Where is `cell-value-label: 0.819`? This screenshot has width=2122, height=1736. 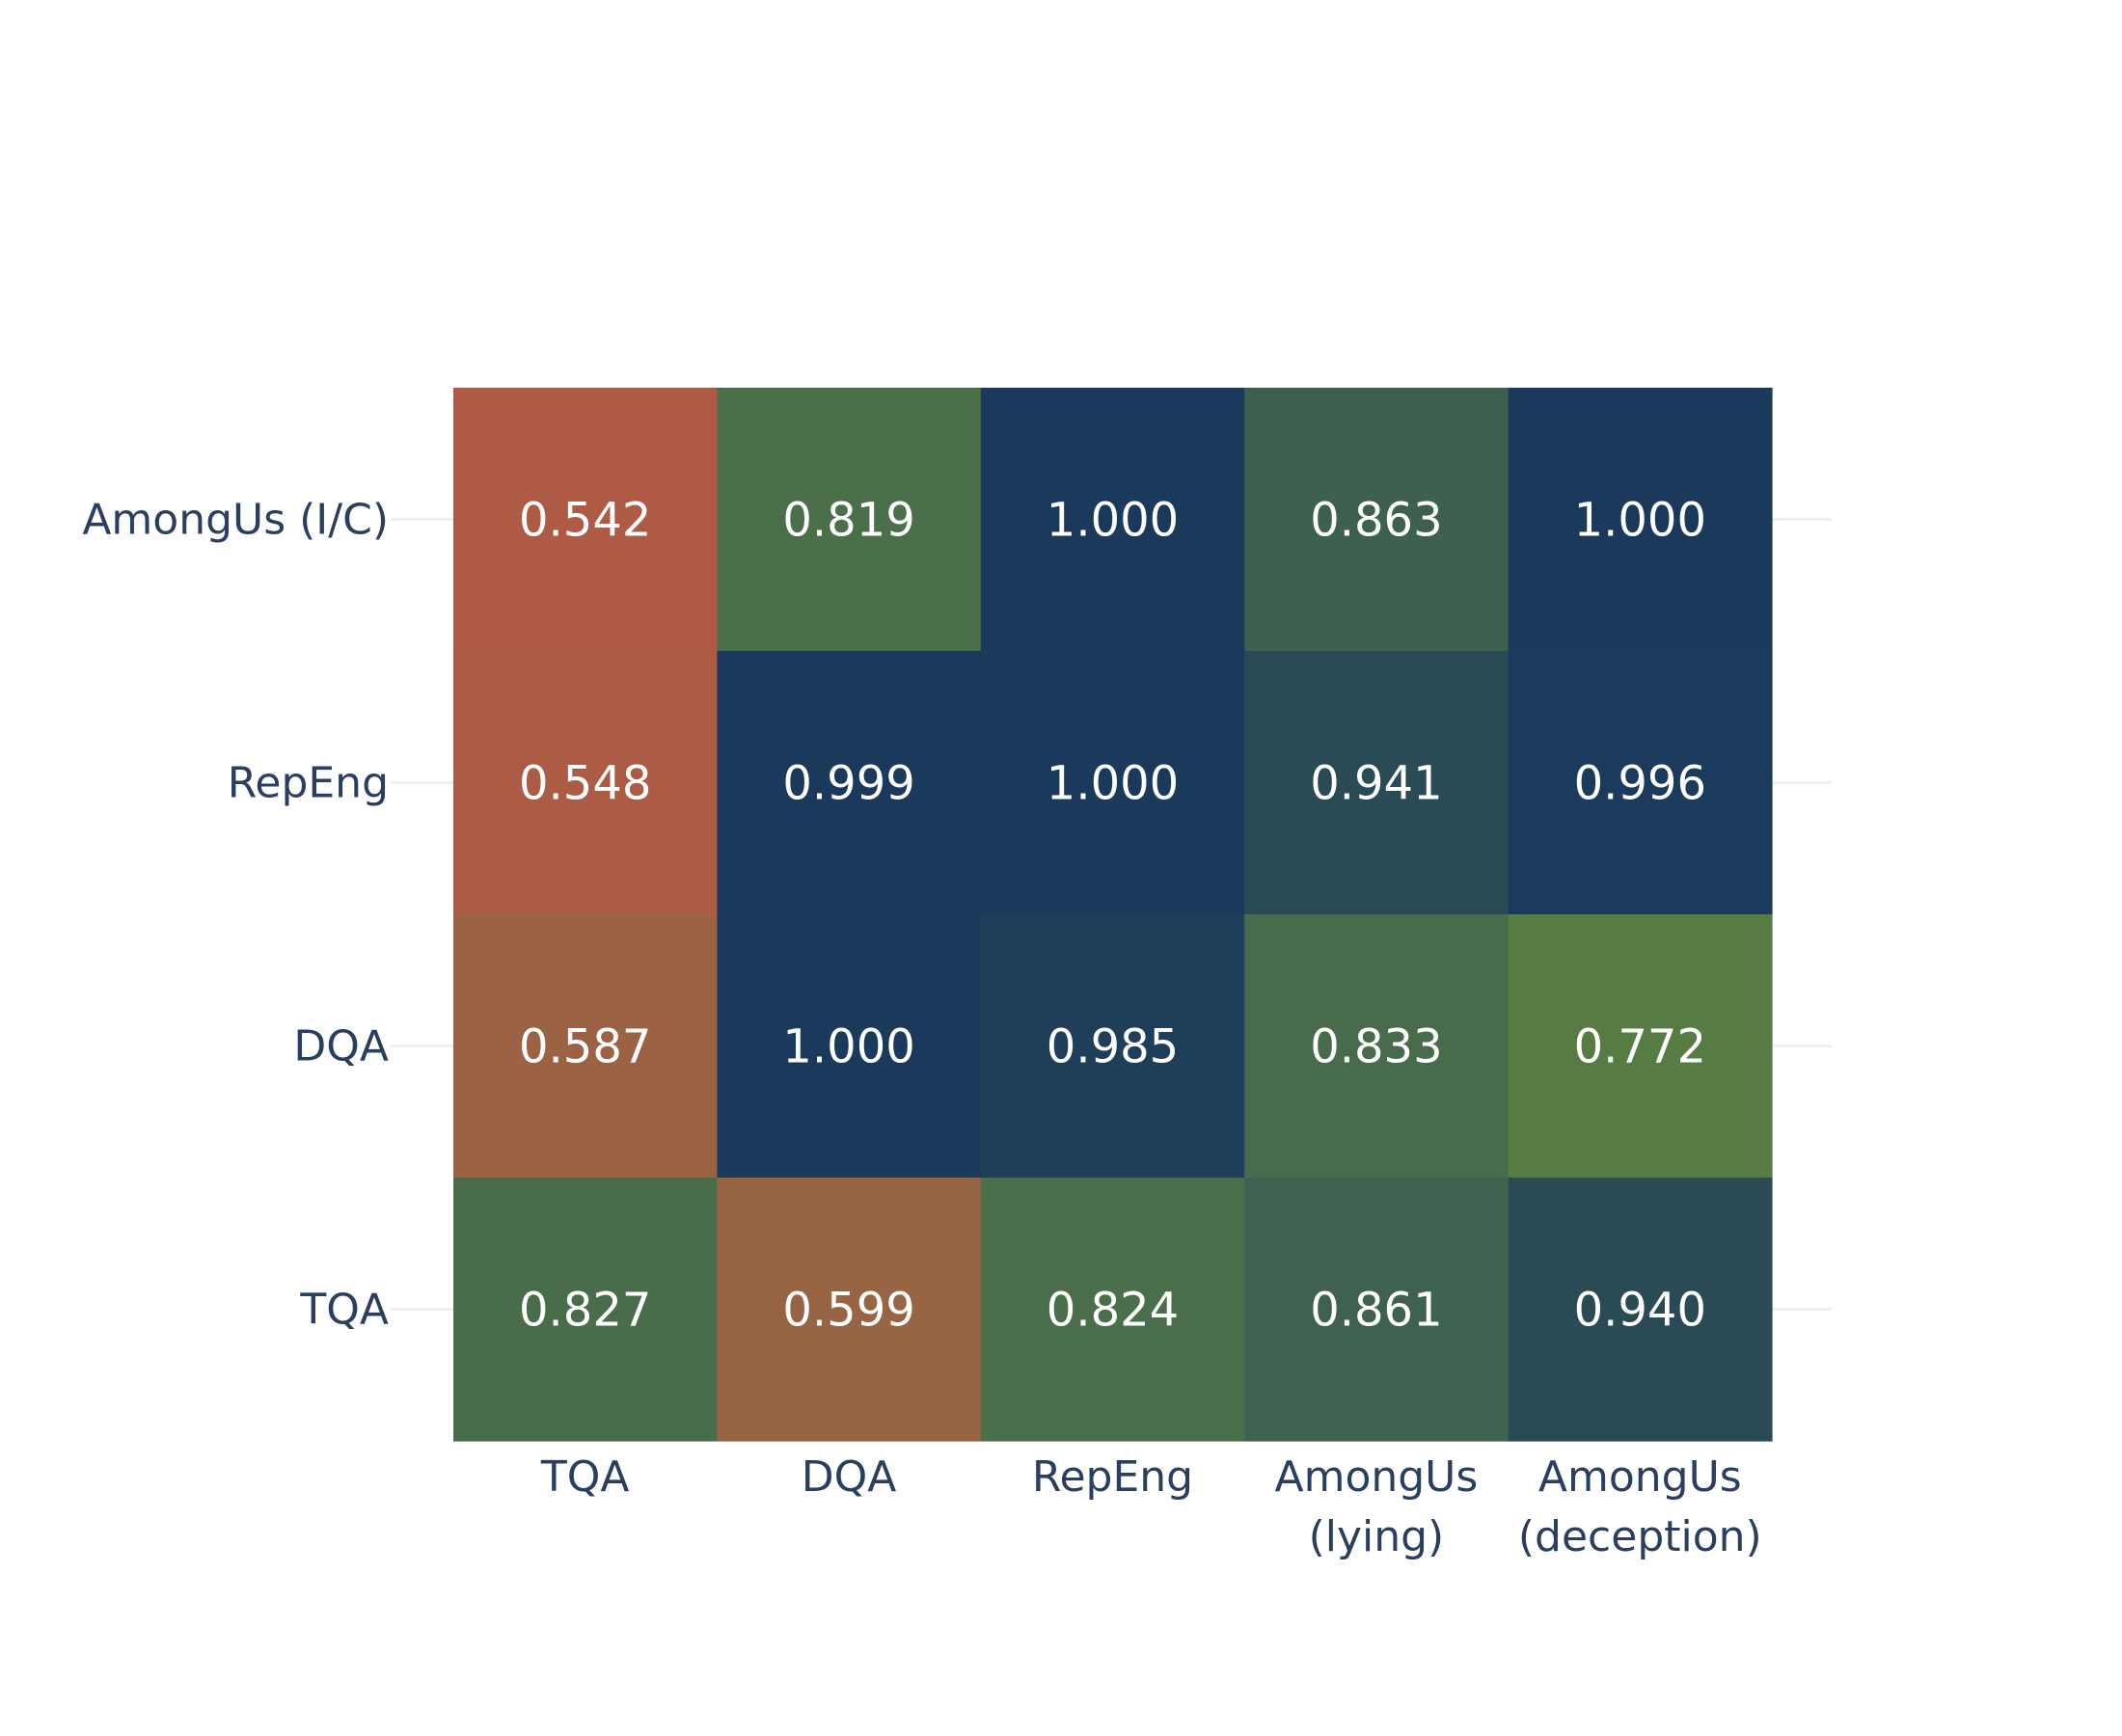 cell-value-label: 0.819 is located at coordinates (848, 521).